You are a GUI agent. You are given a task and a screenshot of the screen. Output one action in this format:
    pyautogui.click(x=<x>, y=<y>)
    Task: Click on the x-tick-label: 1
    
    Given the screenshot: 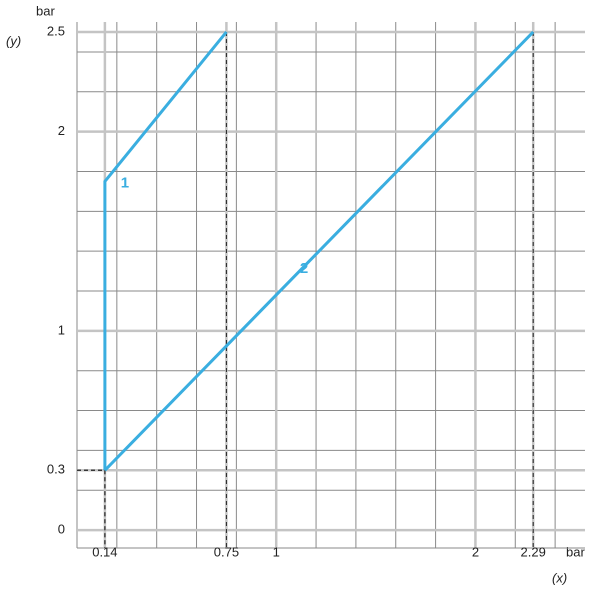 What is the action you would take?
    pyautogui.click(x=276, y=551)
    